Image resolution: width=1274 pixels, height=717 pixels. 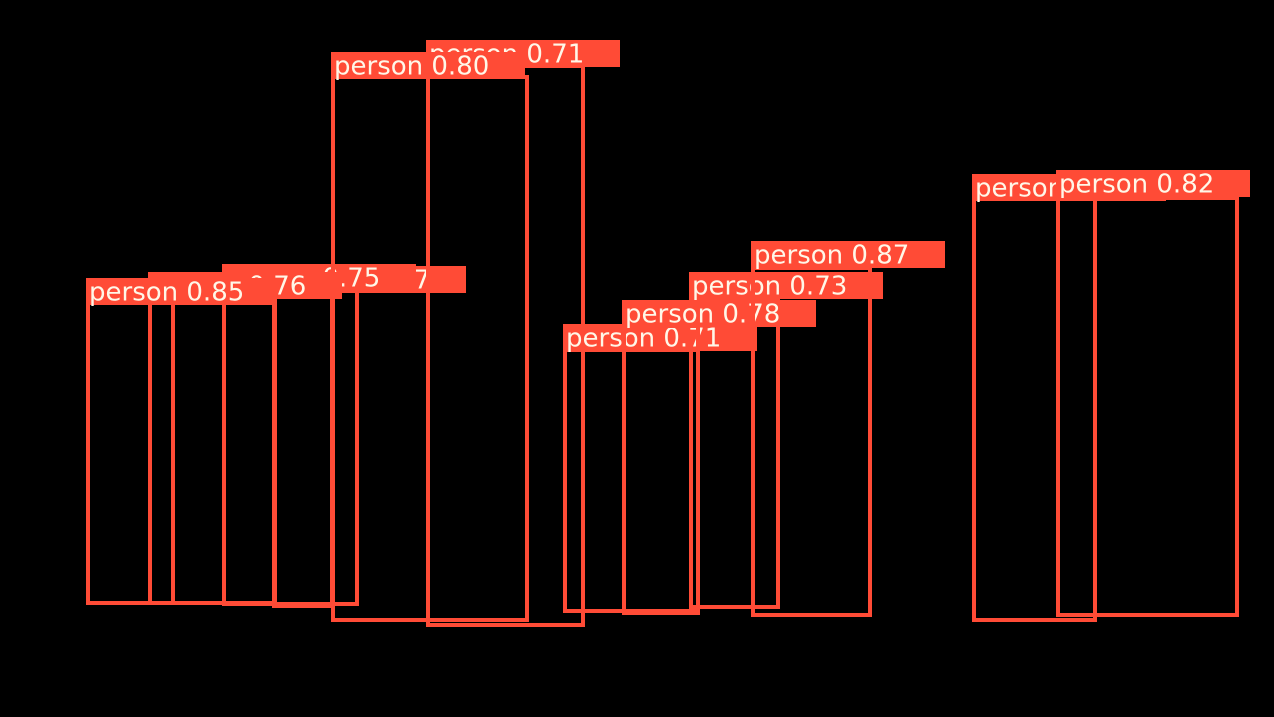 What do you see at coordinates (181, 441) in the screenshot?
I see `detection: person 0.85` at bounding box center [181, 441].